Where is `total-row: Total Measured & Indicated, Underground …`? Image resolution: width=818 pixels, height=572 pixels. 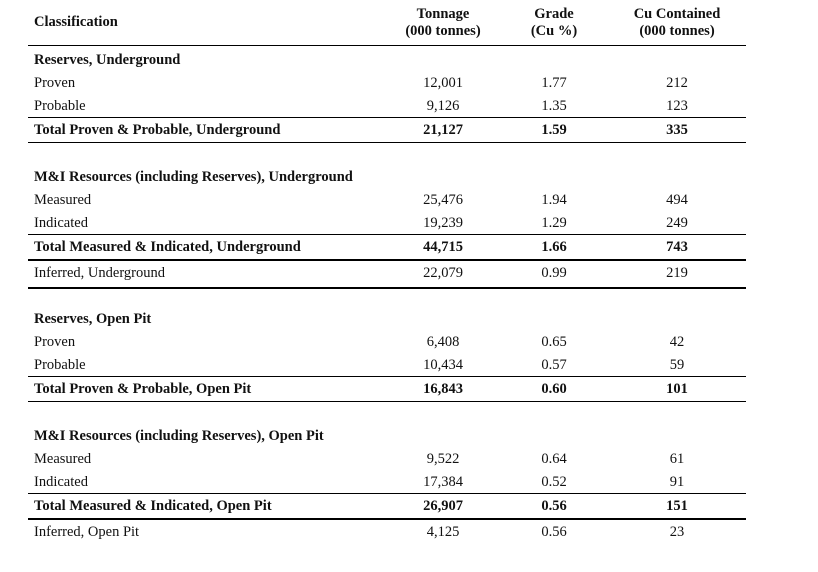
total-row: Total Measured & Indicated, Underground … is located at coordinates (387, 247).